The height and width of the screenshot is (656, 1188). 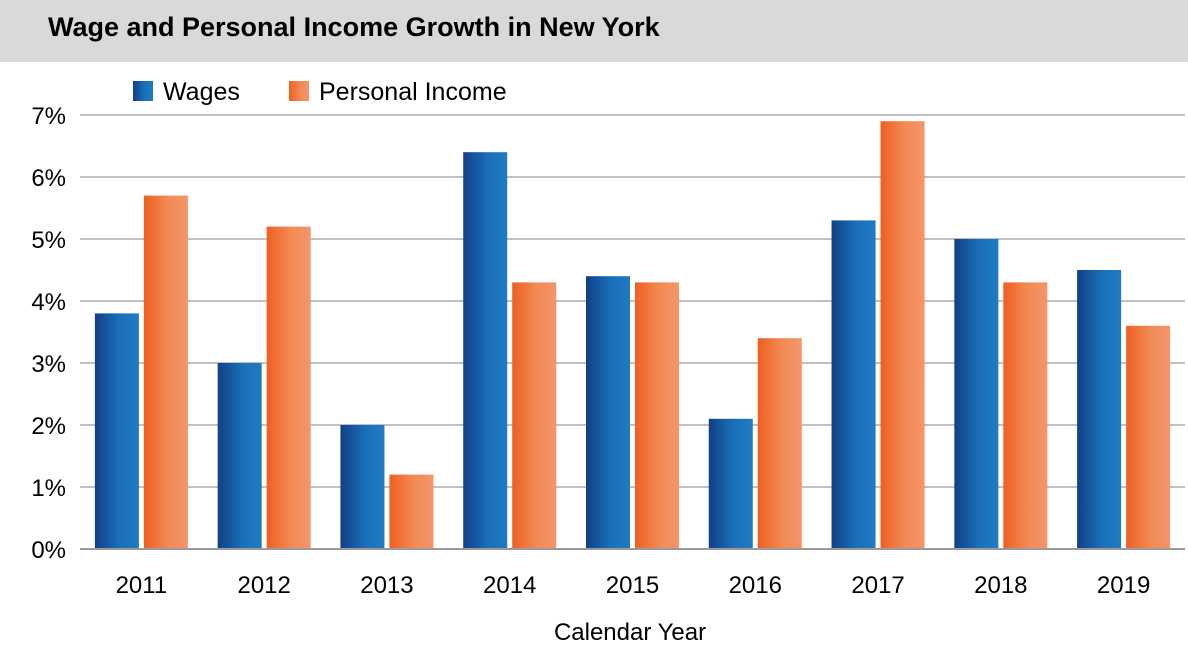 I want to click on x-tick-label: 2012, so click(x=263, y=585).